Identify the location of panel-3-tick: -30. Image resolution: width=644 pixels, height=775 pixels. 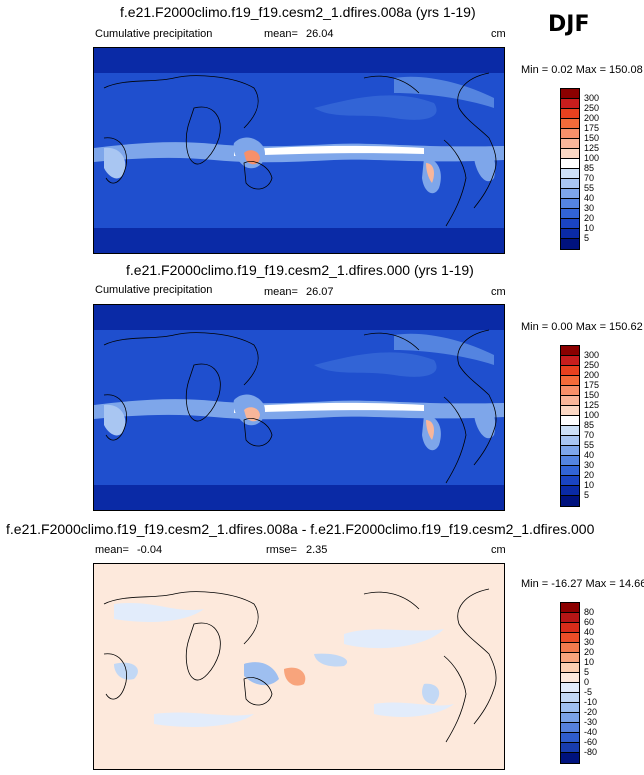
(591, 722).